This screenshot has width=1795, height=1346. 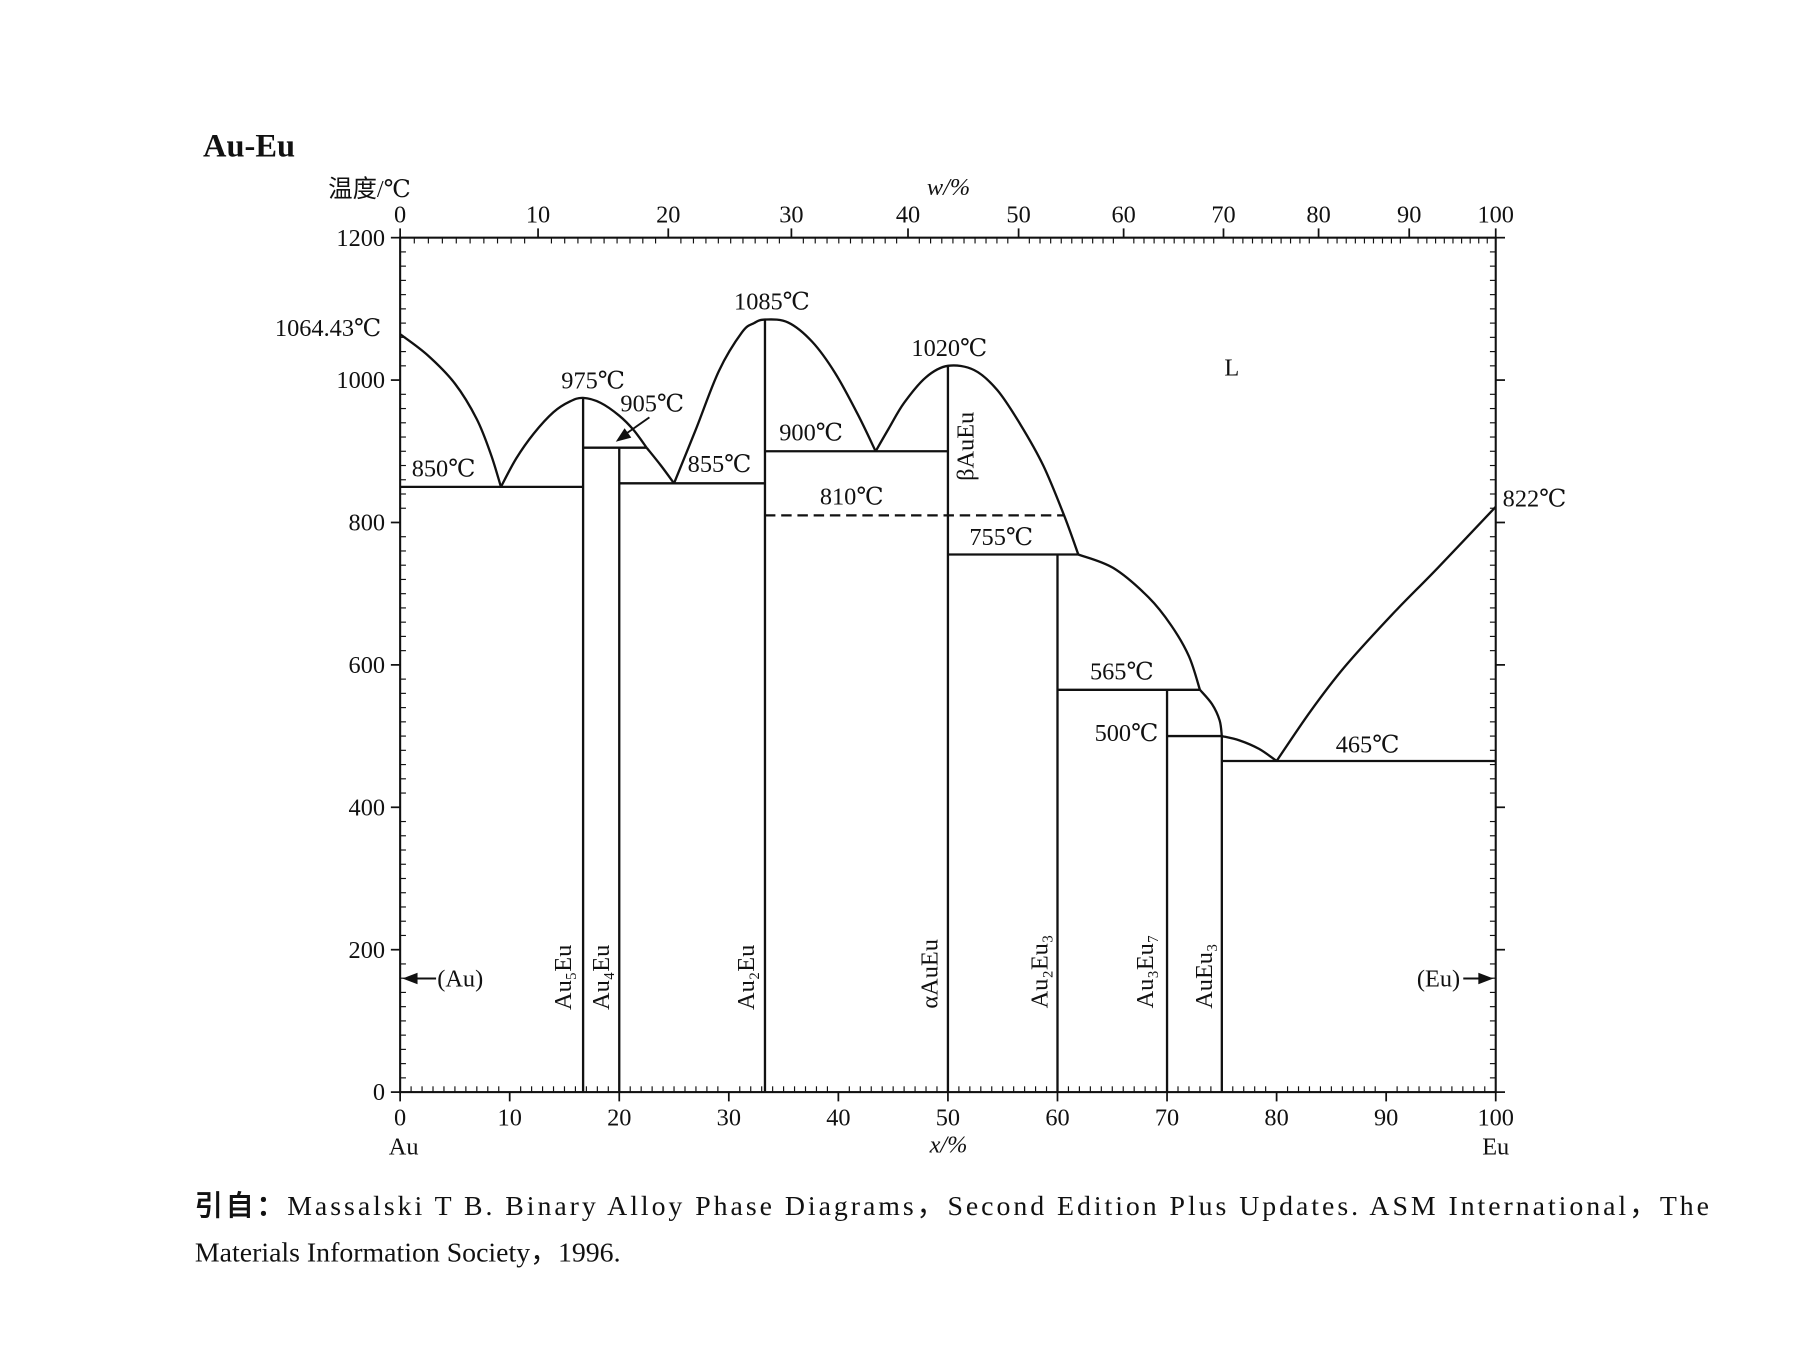 What do you see at coordinates (729, 1118) in the screenshot?
I see `x-tick-label: 30` at bounding box center [729, 1118].